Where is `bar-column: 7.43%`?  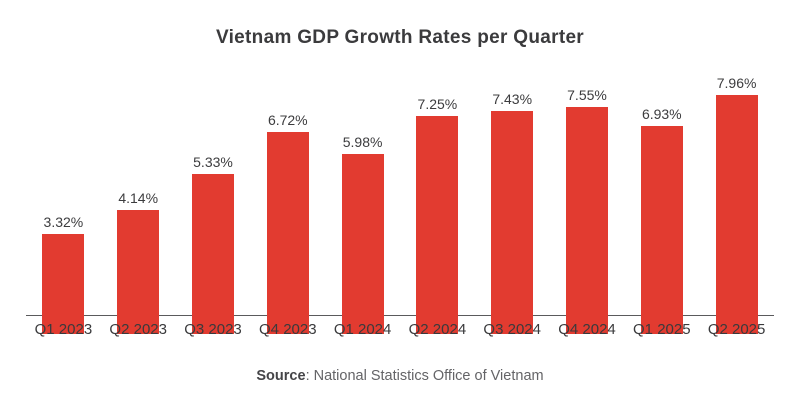 bar-column: 7.43% is located at coordinates (512, 204).